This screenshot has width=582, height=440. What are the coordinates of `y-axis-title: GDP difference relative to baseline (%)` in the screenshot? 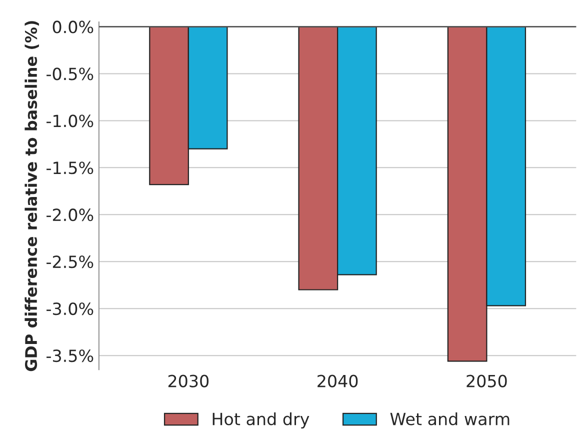 It's located at (31, 196).